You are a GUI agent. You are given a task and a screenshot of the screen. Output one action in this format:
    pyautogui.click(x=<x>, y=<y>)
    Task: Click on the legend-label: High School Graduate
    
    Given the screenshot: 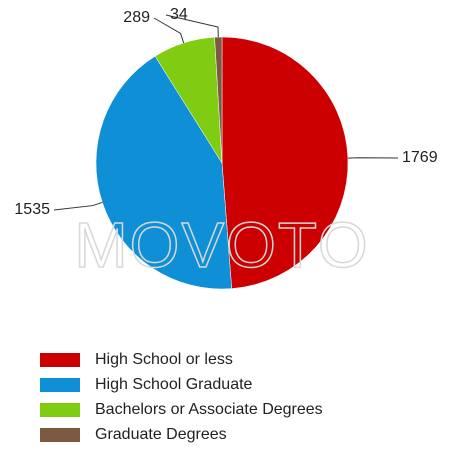 What is the action you would take?
    pyautogui.click(x=174, y=384)
    